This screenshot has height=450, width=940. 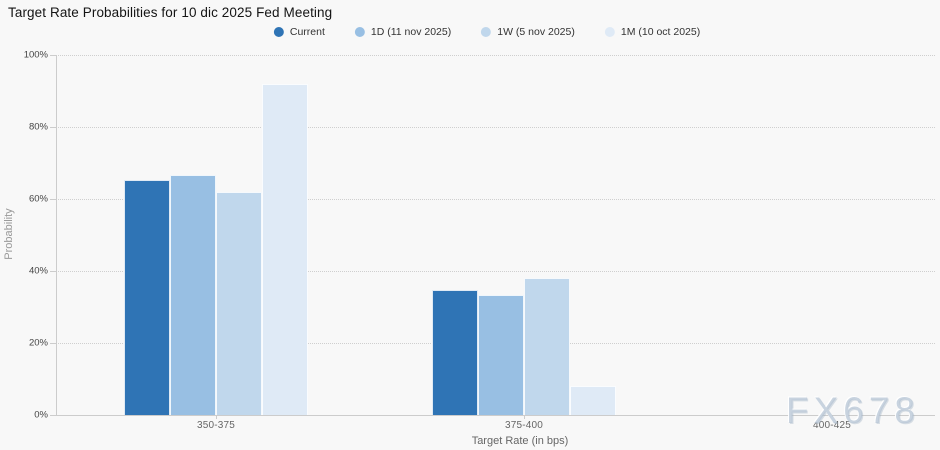 What do you see at coordinates (9, 234) in the screenshot?
I see `y-axis-title: Probability` at bounding box center [9, 234].